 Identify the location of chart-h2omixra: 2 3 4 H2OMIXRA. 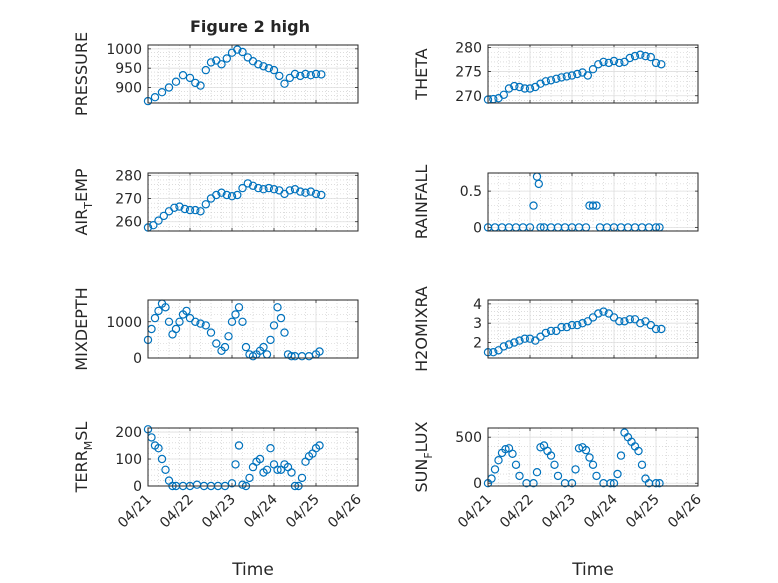
(555, 329).